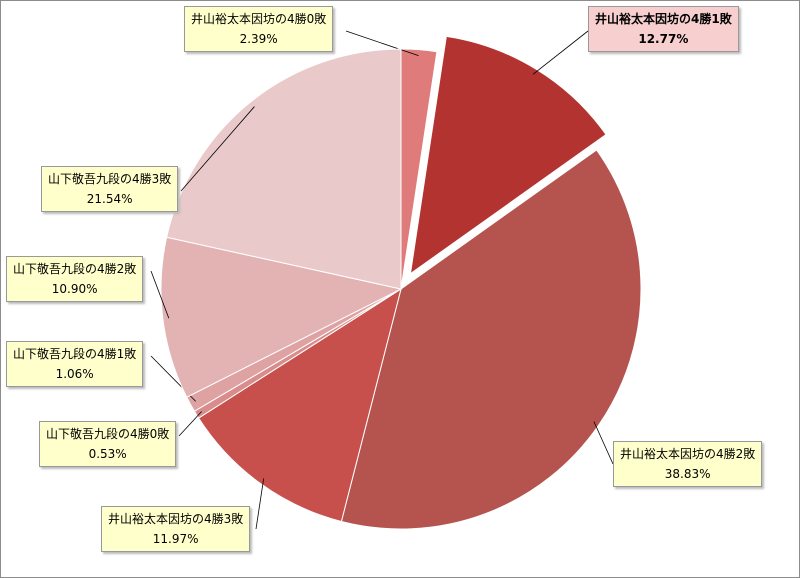 This screenshot has width=800, height=578. I want to click on label-name: 井山裕太本因坊の4勝2敗, so click(688, 454).